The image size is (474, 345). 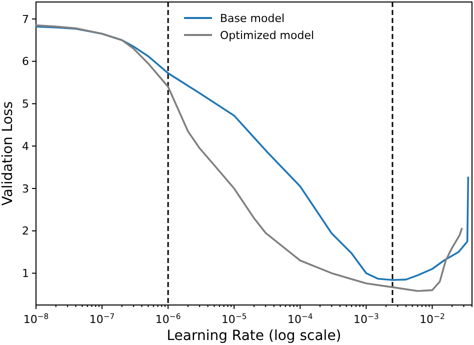 What do you see at coordinates (25, 273) in the screenshot?
I see `y-tick-label: 1` at bounding box center [25, 273].